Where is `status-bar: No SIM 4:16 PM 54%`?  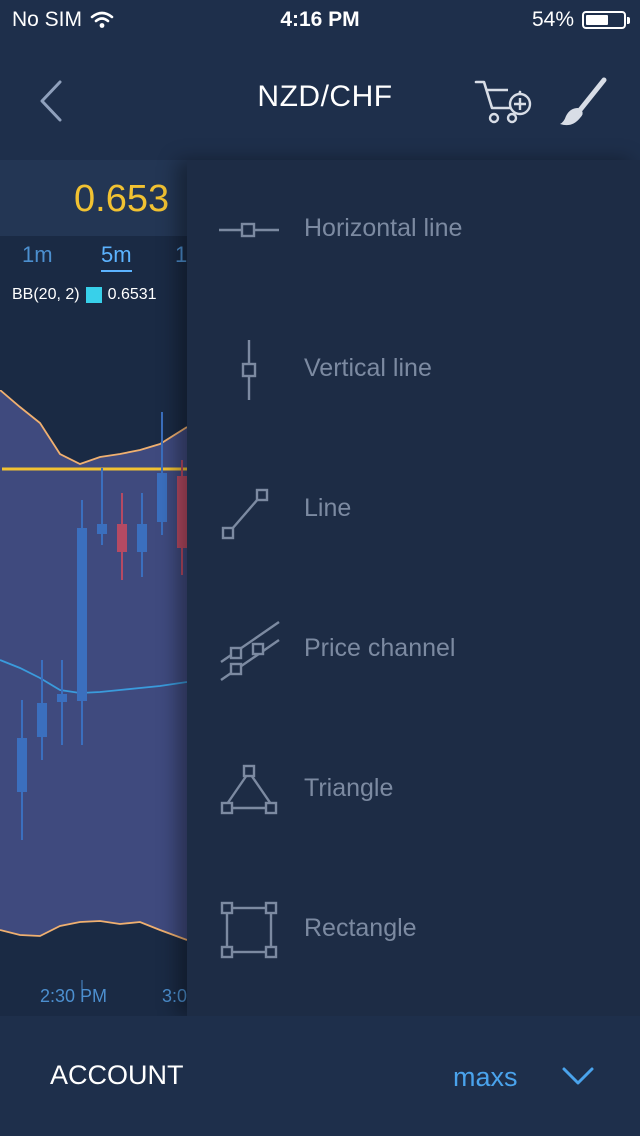
status-bar: No SIM 4:16 PM 54% is located at coordinates (320, 20).